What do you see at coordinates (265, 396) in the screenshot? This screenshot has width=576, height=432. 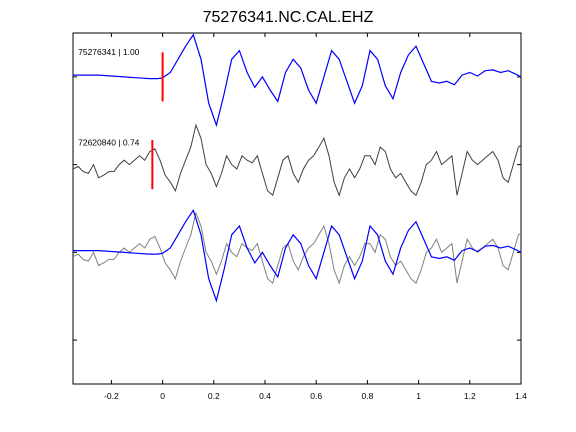 I see `x-tick-label: 0.4` at bounding box center [265, 396].